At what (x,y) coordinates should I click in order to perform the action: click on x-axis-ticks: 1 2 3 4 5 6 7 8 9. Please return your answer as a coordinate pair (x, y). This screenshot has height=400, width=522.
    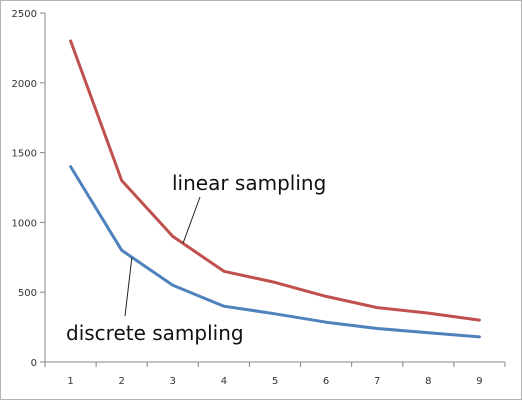
    Looking at the image, I should click on (275, 374).